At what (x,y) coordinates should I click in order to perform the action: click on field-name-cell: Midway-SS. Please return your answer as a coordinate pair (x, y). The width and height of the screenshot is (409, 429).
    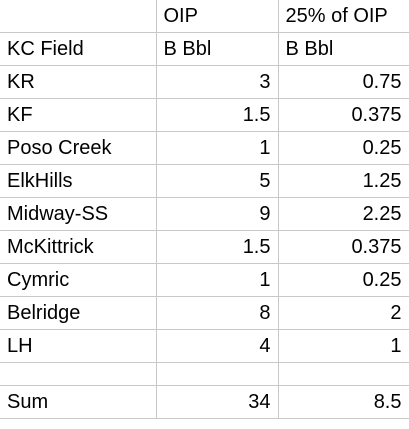
    Looking at the image, I should click on (78, 214).